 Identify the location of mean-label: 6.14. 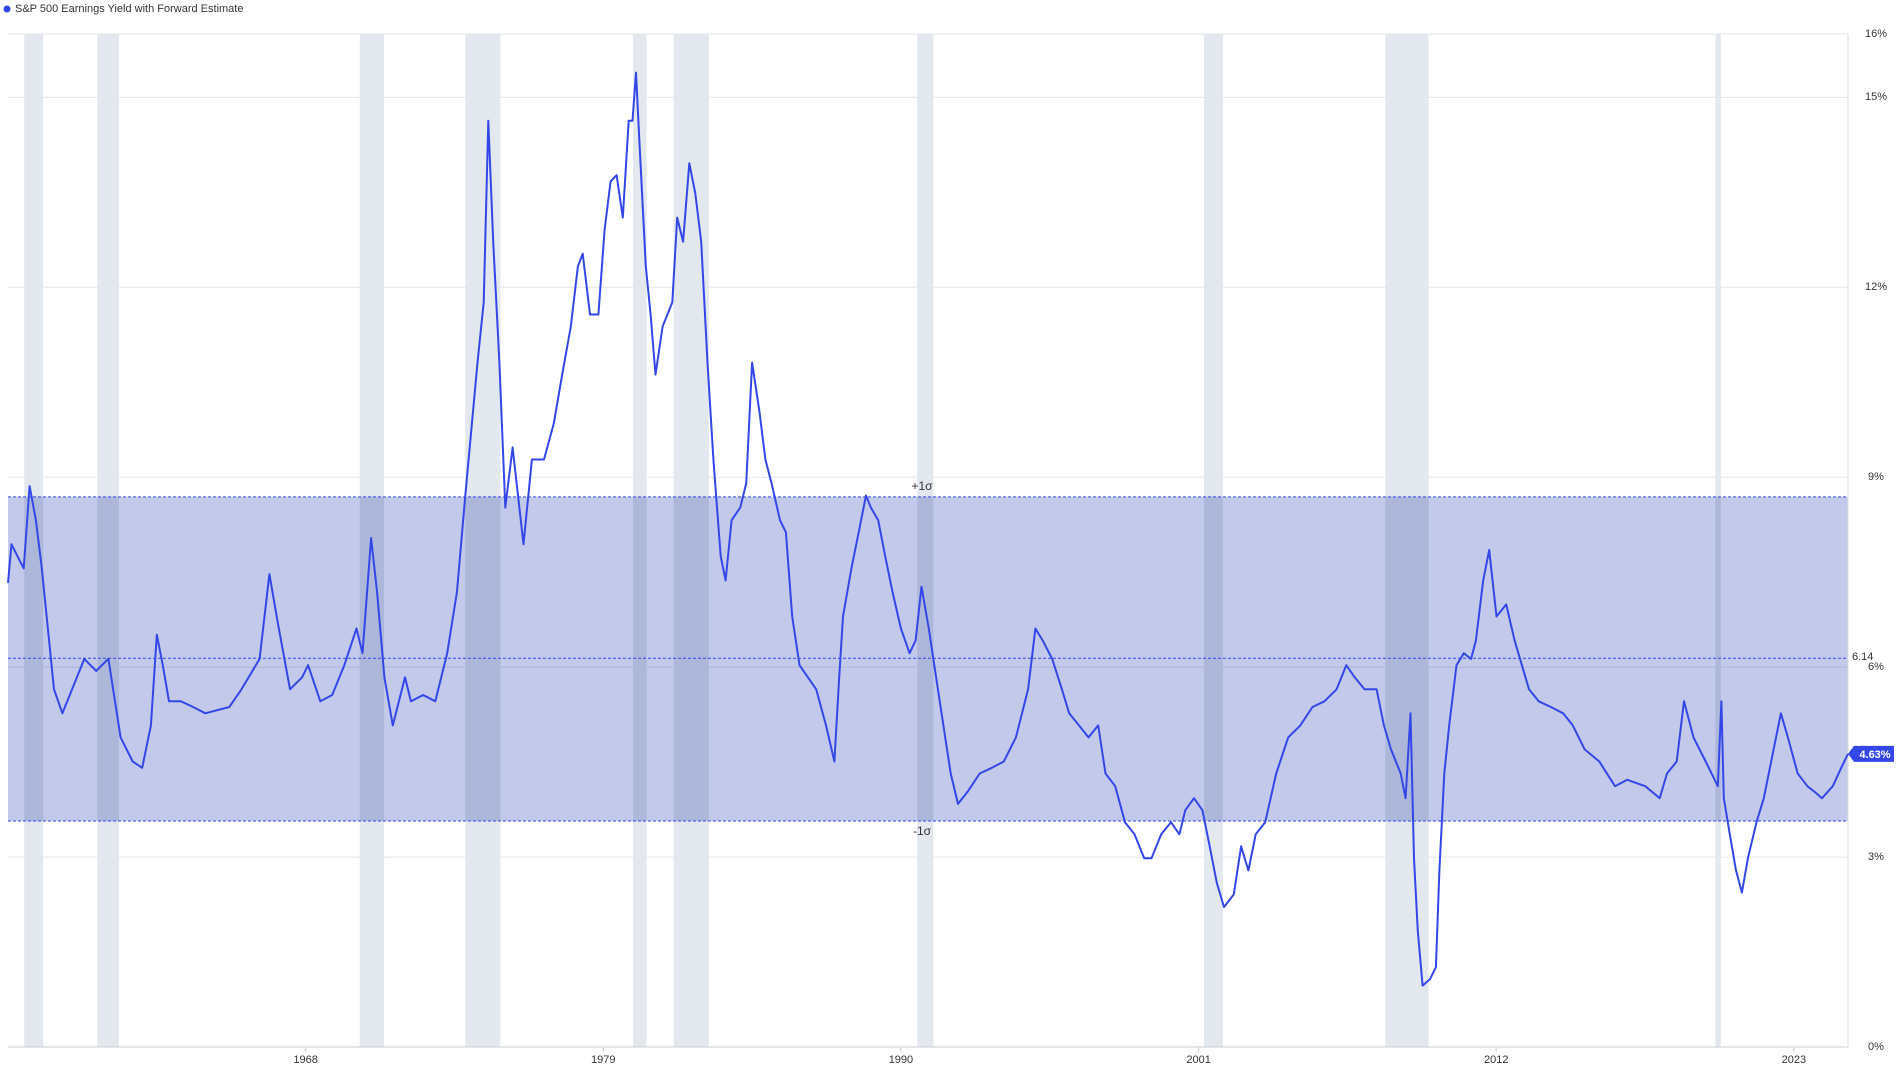
(1862, 657).